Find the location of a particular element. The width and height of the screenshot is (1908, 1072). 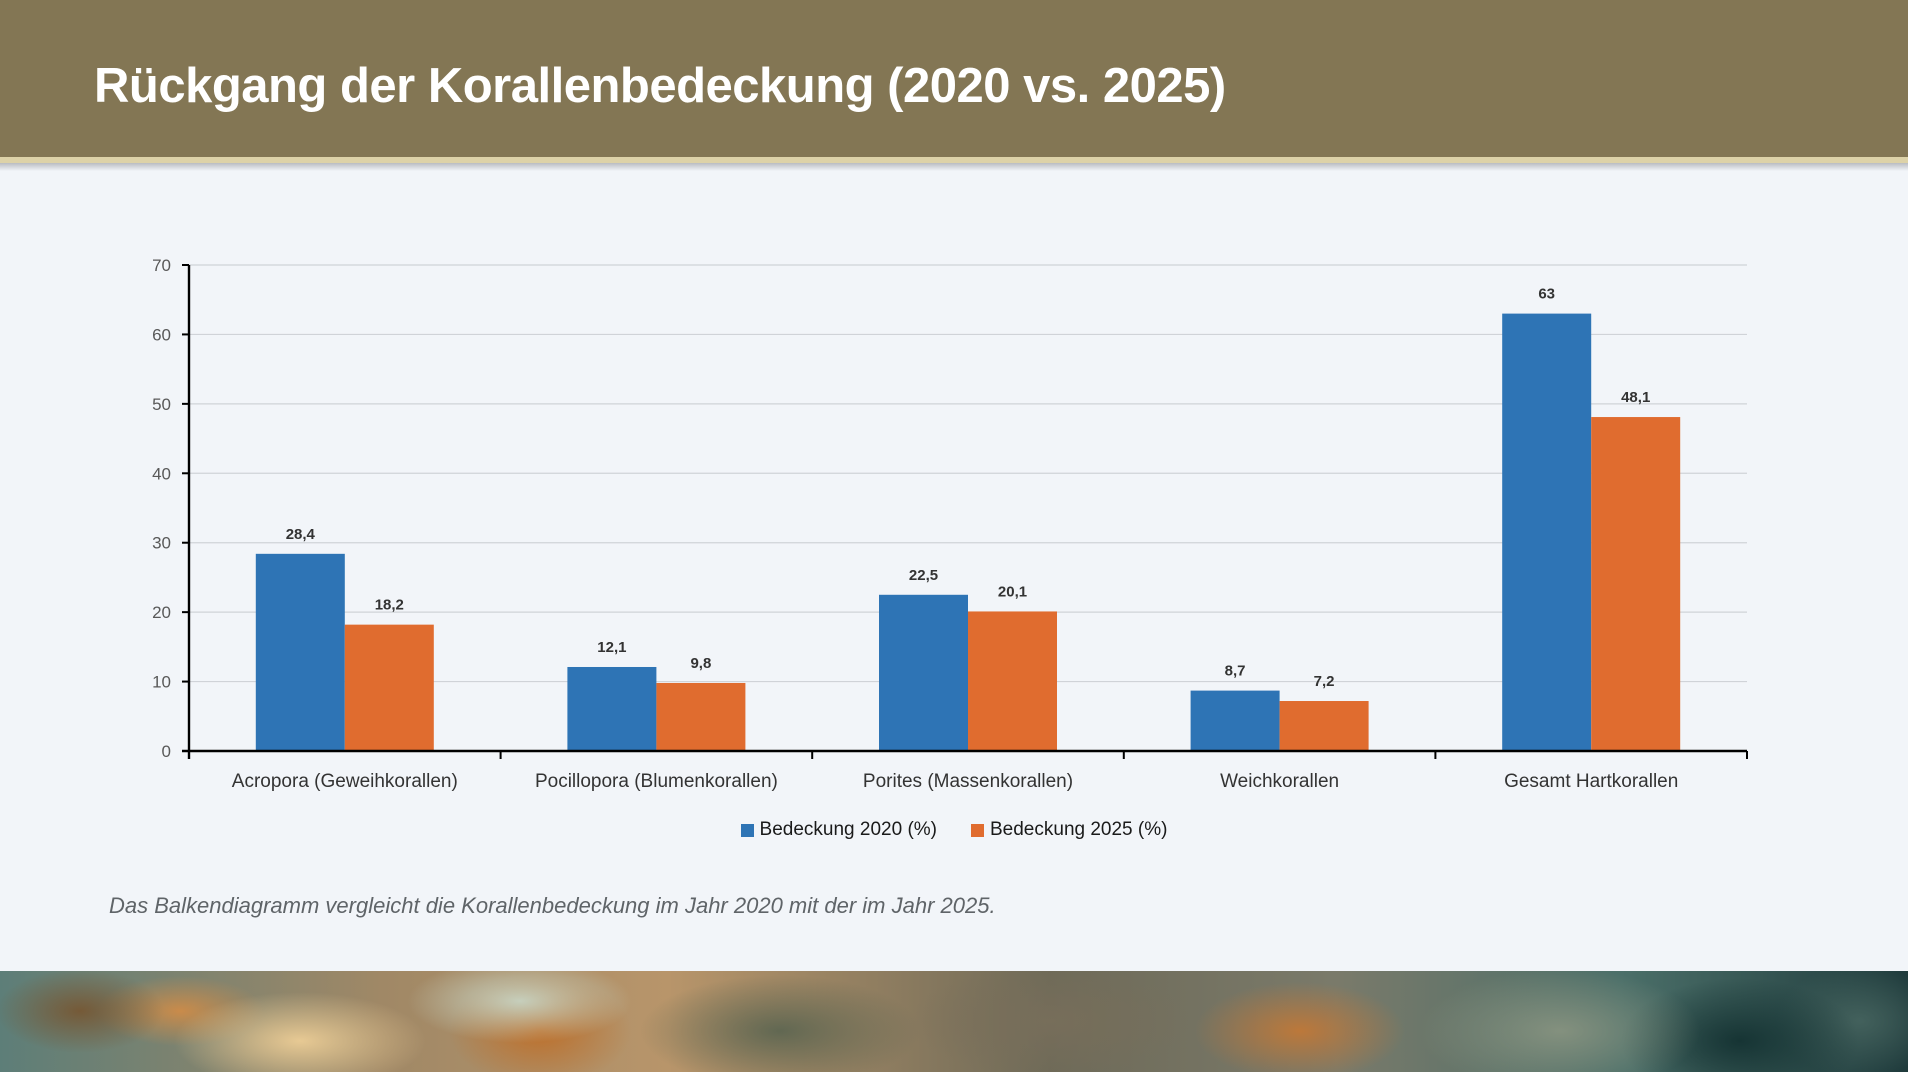

data-label: 28,4 is located at coordinates (301, 534).